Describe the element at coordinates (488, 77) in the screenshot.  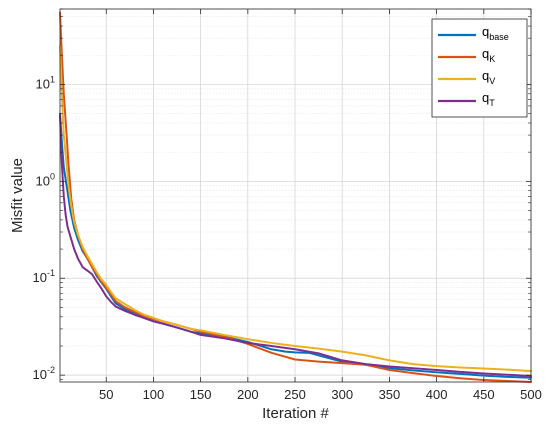
I see `legend-label: qV` at that location.